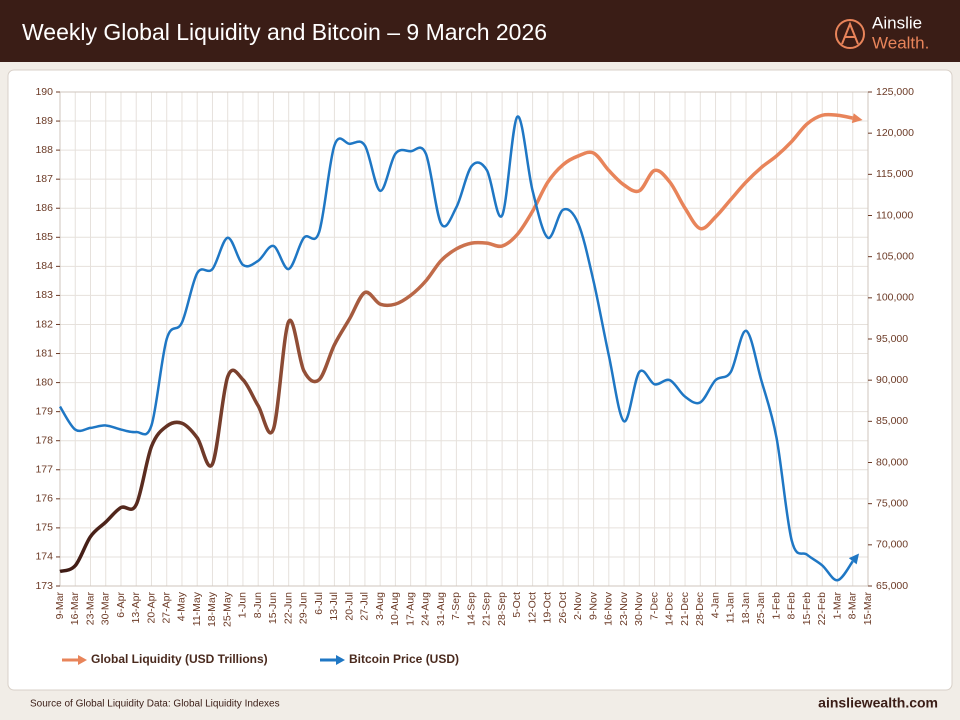  What do you see at coordinates (471, 609) in the screenshot?
I see `x-tick-label: 14-Sep` at bounding box center [471, 609].